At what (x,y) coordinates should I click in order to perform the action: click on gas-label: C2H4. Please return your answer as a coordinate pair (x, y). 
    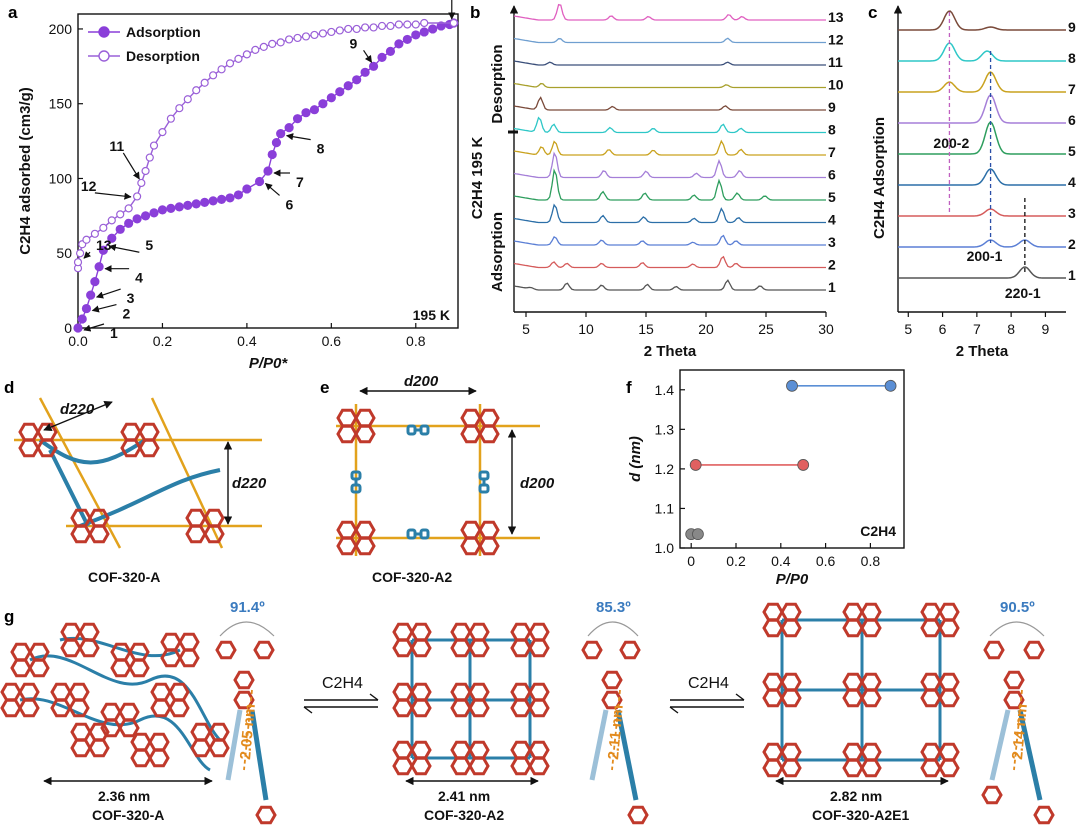
    Looking at the image, I should click on (878, 531).